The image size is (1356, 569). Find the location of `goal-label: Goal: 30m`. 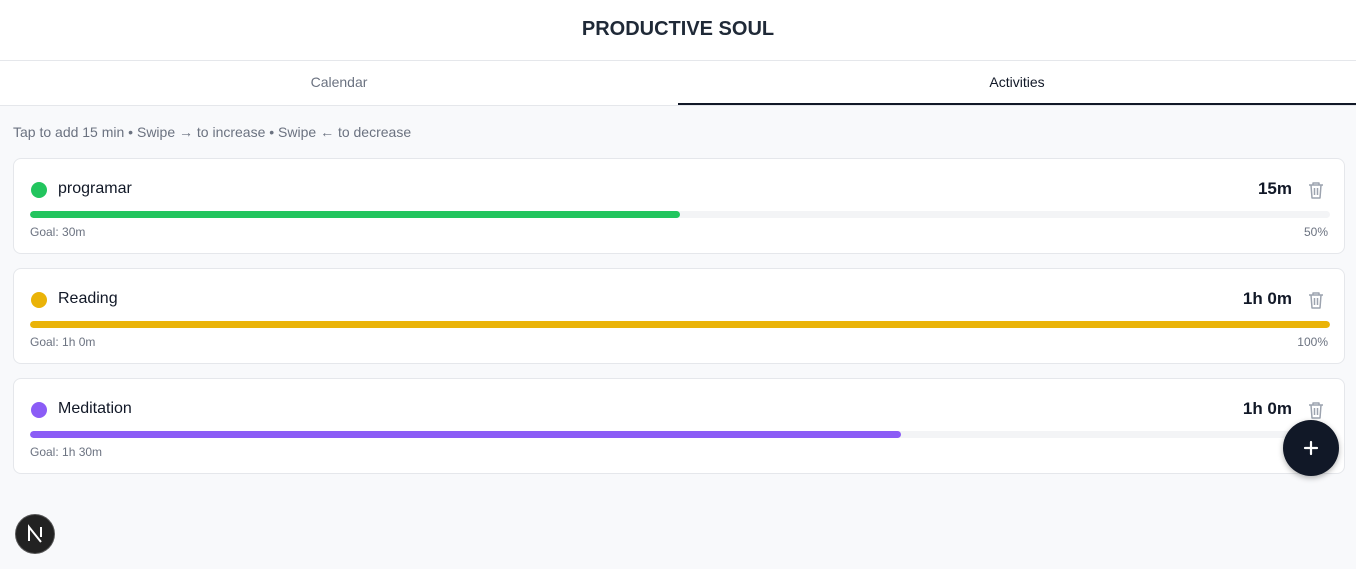

goal-label: Goal: 30m is located at coordinates (58, 232).